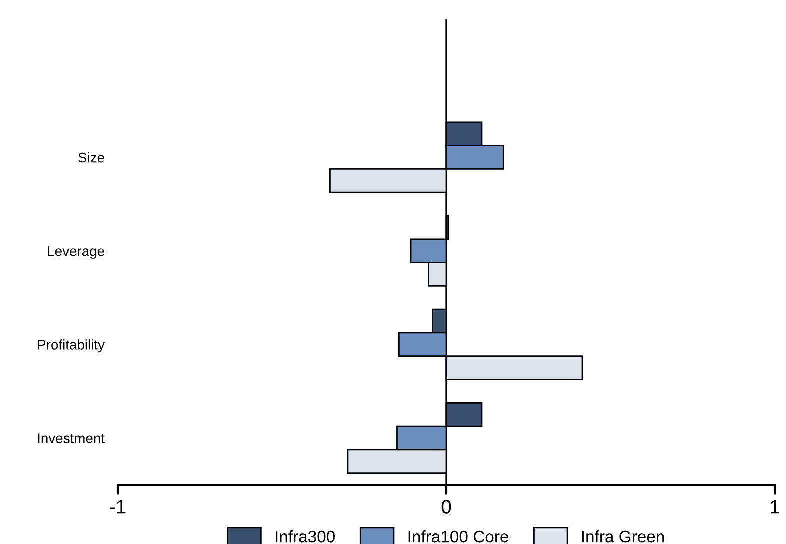 This screenshot has width=786, height=544. Describe the element at coordinates (447, 507) in the screenshot. I see `x-tick-label: 0` at that location.